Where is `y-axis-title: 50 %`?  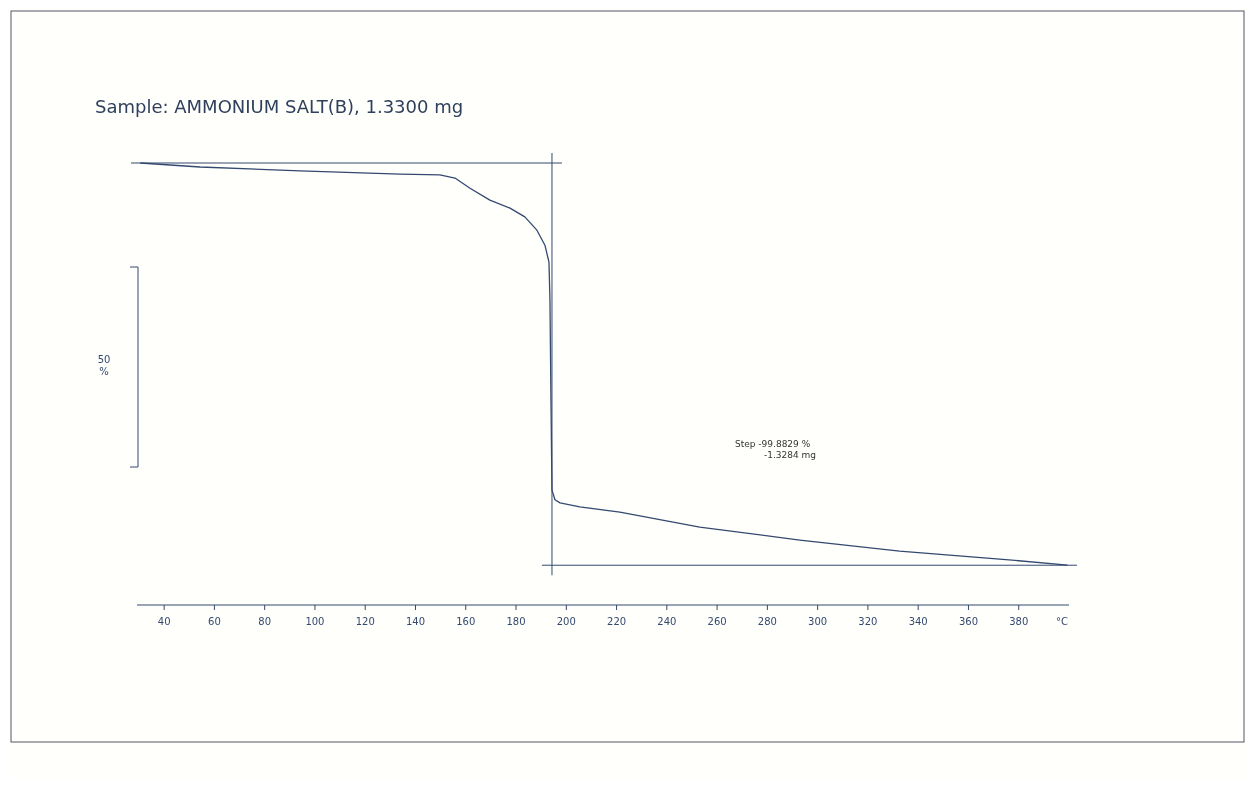
y-axis-title: 50 % is located at coordinates (104, 365).